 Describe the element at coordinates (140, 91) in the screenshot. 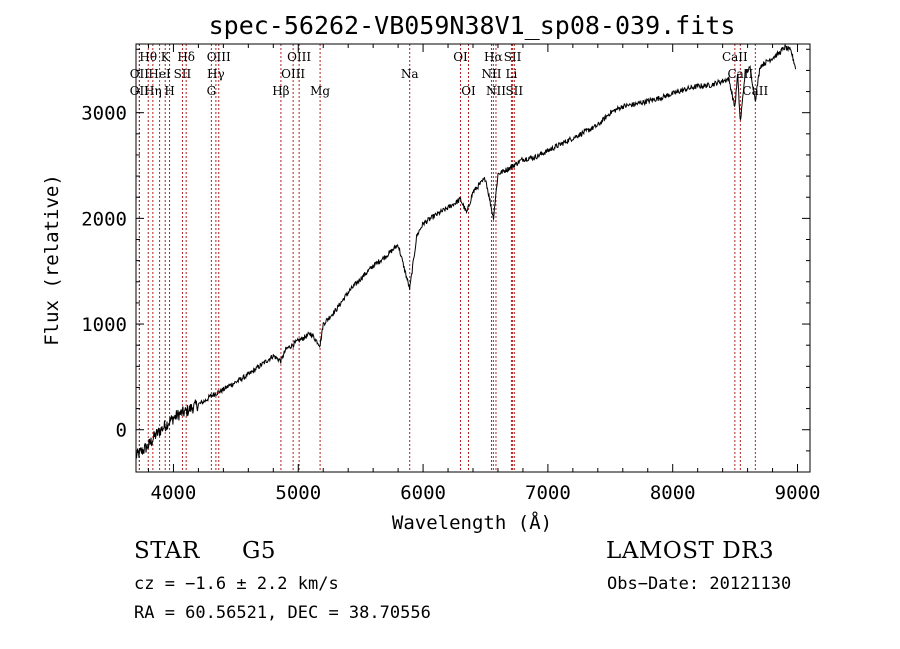

I see `line-label-2: OII` at that location.